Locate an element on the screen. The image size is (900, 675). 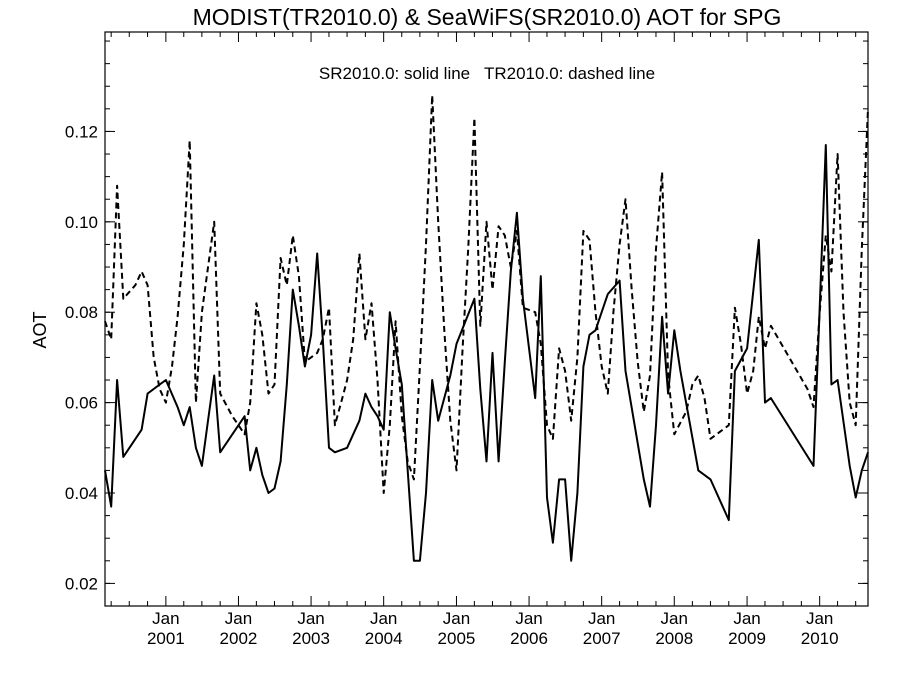
y-tick-label: 0.10 is located at coordinates (81, 222).